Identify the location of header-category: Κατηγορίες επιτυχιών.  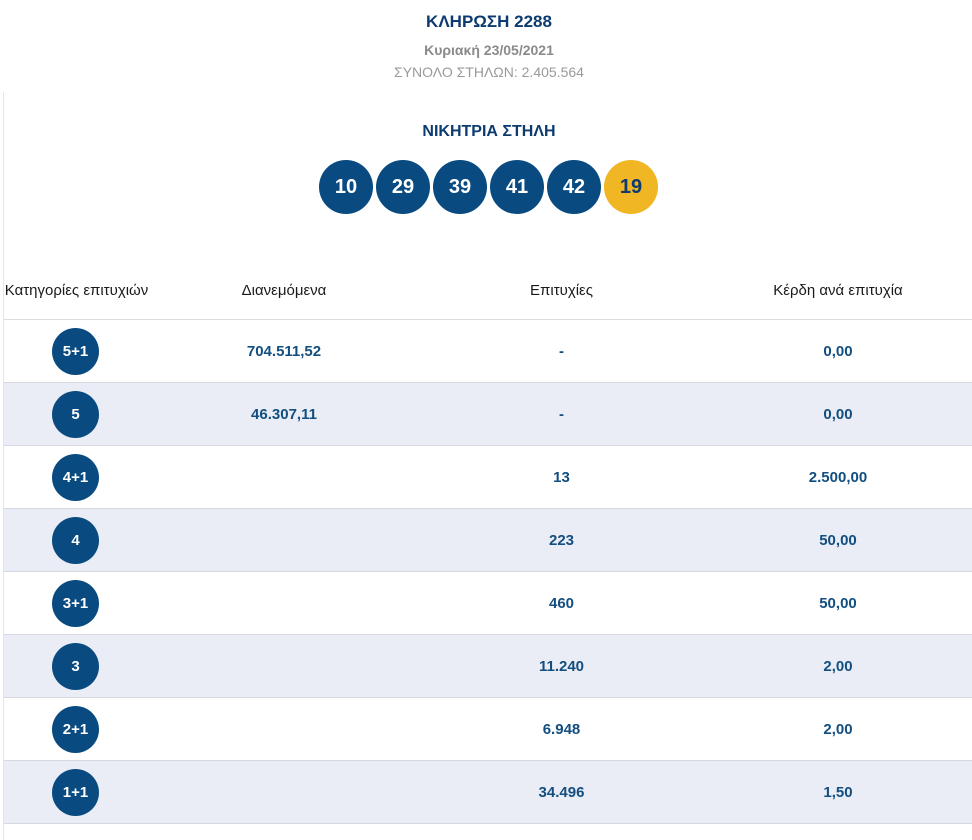
(76, 290).